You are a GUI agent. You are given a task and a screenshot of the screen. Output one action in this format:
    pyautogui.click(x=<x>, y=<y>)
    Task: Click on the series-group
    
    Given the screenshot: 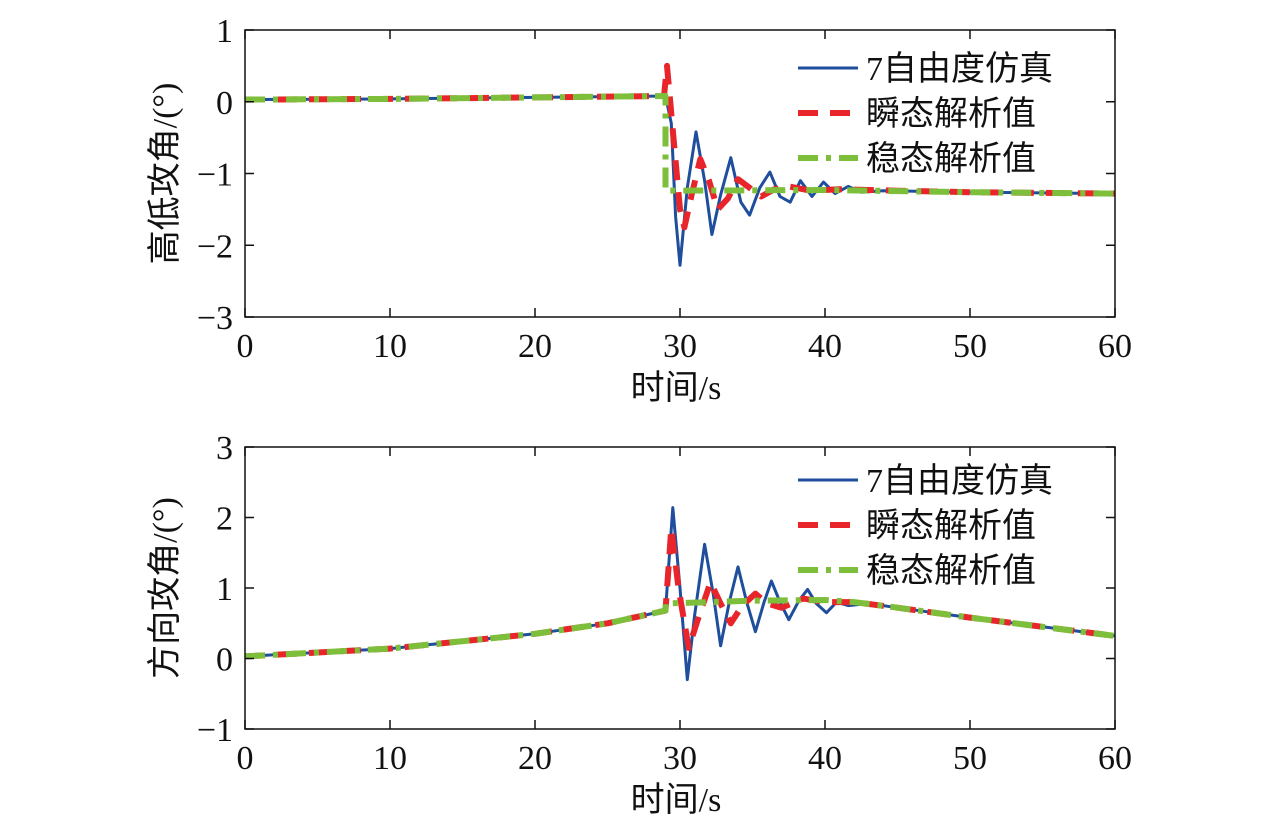 What is the action you would take?
    pyautogui.click(x=680, y=594)
    